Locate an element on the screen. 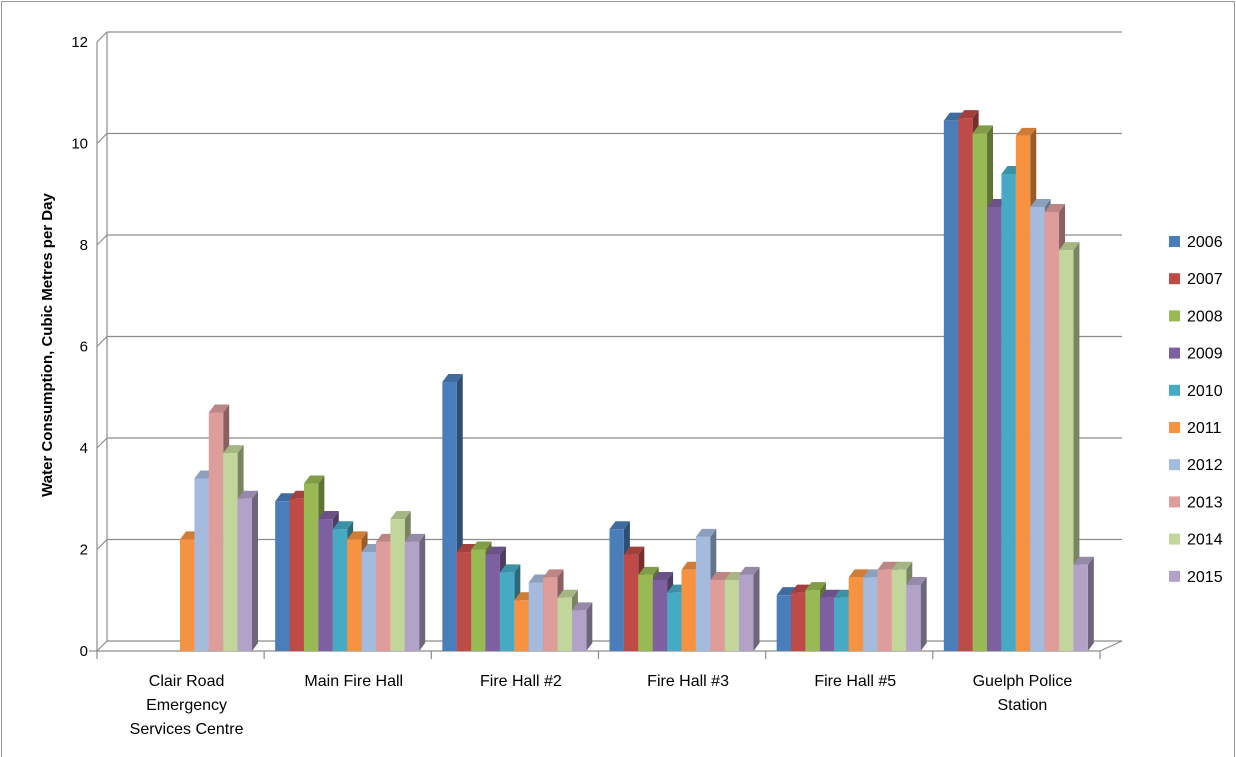 The width and height of the screenshot is (1236, 757). y-tick-label: 10 is located at coordinates (79, 144).